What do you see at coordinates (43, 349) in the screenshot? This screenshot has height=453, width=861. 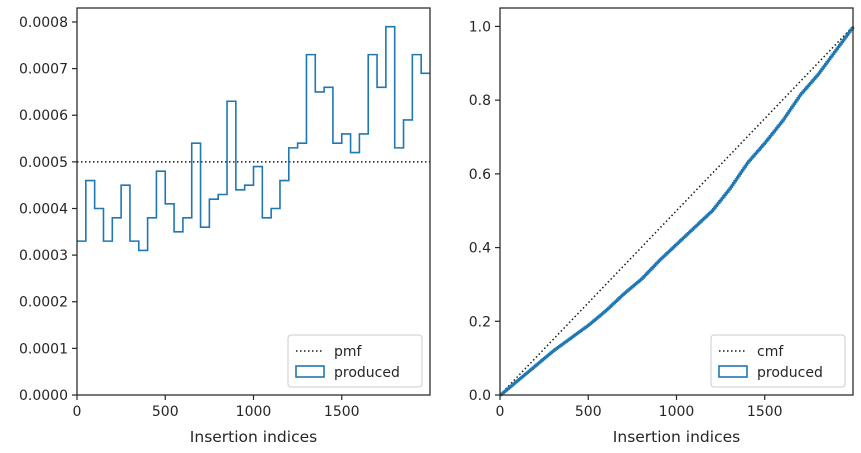 I see `y-tick-label: 0.0001` at bounding box center [43, 349].